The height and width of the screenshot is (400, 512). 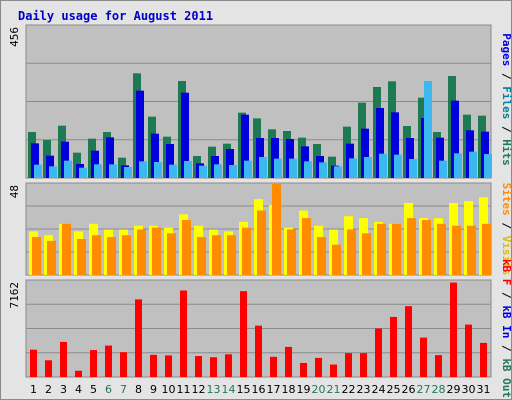 I want to click on right-label-part: Pages, so click(x=506, y=49).